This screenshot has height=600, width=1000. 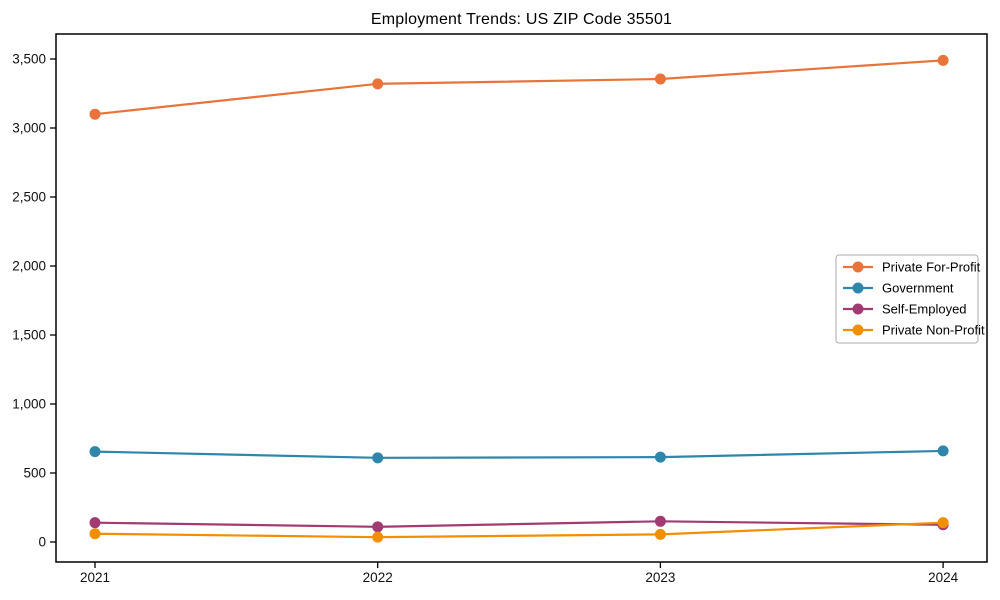 What do you see at coordinates (858, 267) in the screenshot?
I see `legend-marker-private-for-profit` at bounding box center [858, 267].